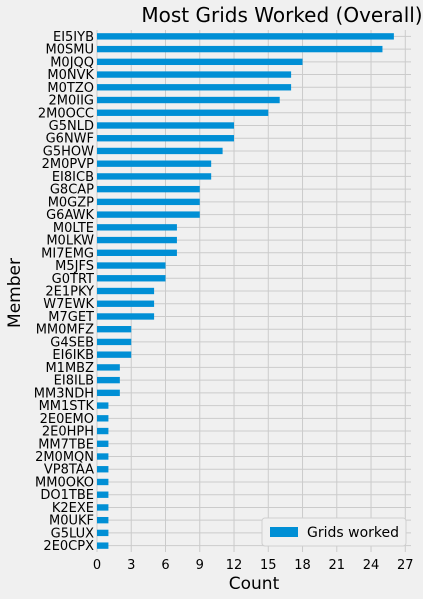 The height and width of the screenshot is (599, 423). What do you see at coordinates (302, 565) in the screenshot?
I see `x-tick-label: 18` at bounding box center [302, 565].